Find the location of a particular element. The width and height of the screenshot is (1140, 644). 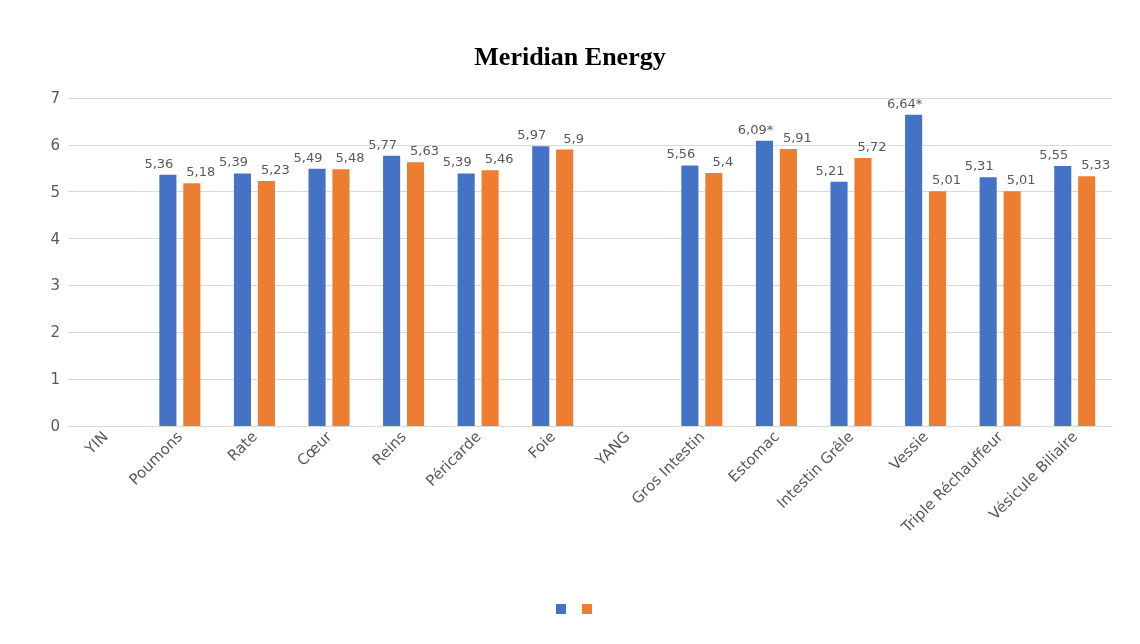

y-tick-label: 5 is located at coordinates (55, 191).